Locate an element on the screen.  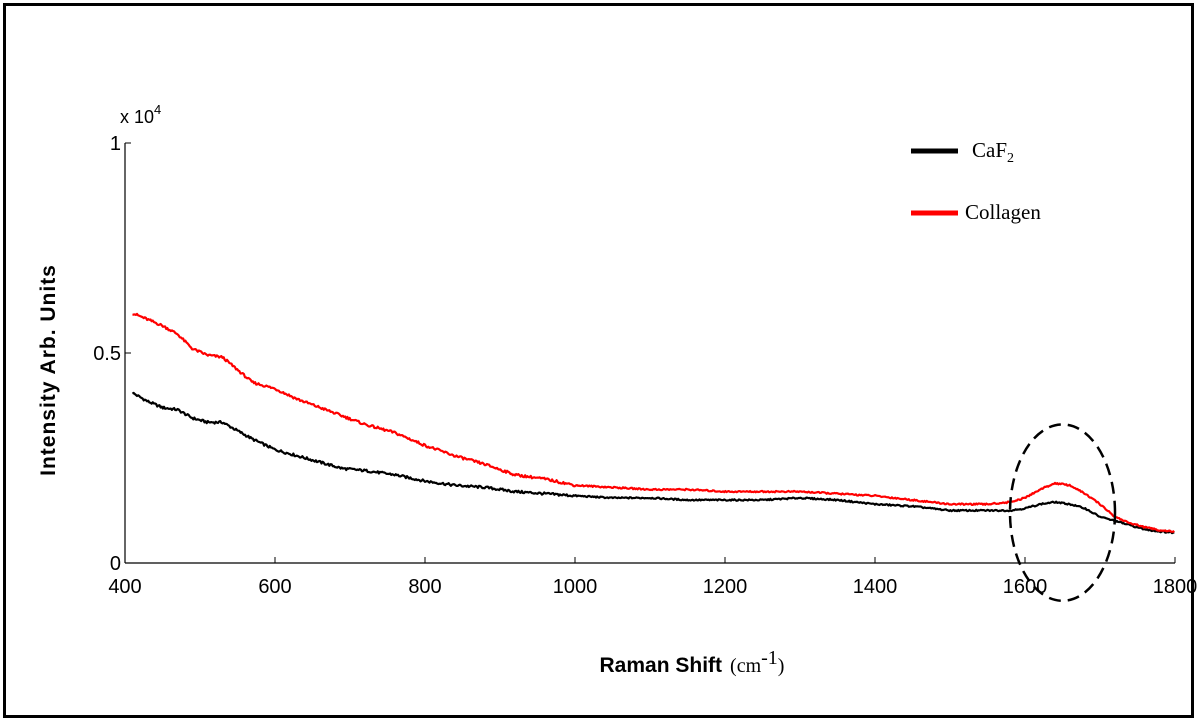
legend: CaF2 Collagen is located at coordinates (976, 181).